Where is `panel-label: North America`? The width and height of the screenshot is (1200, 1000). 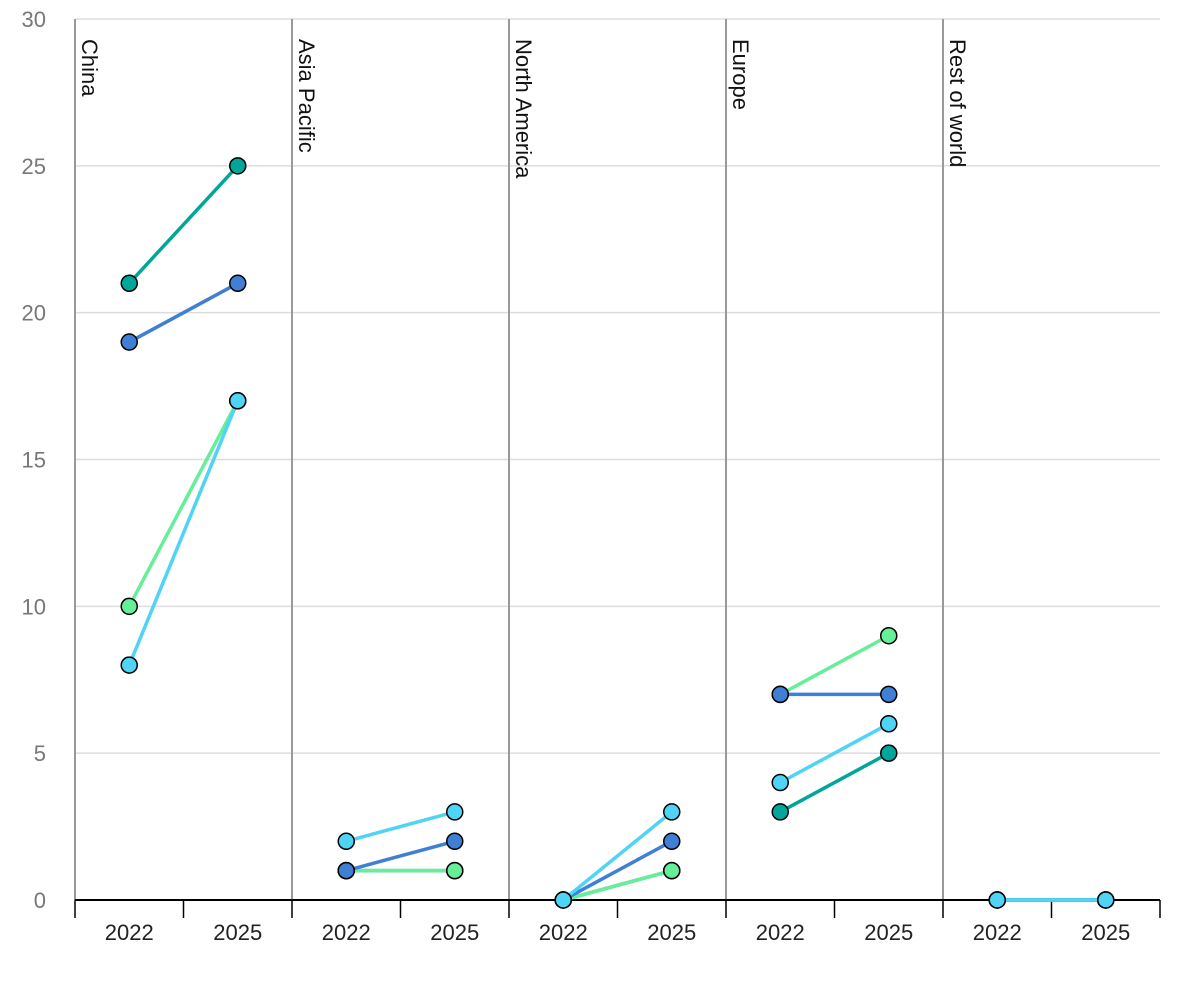
panel-label: North America is located at coordinates (523, 109).